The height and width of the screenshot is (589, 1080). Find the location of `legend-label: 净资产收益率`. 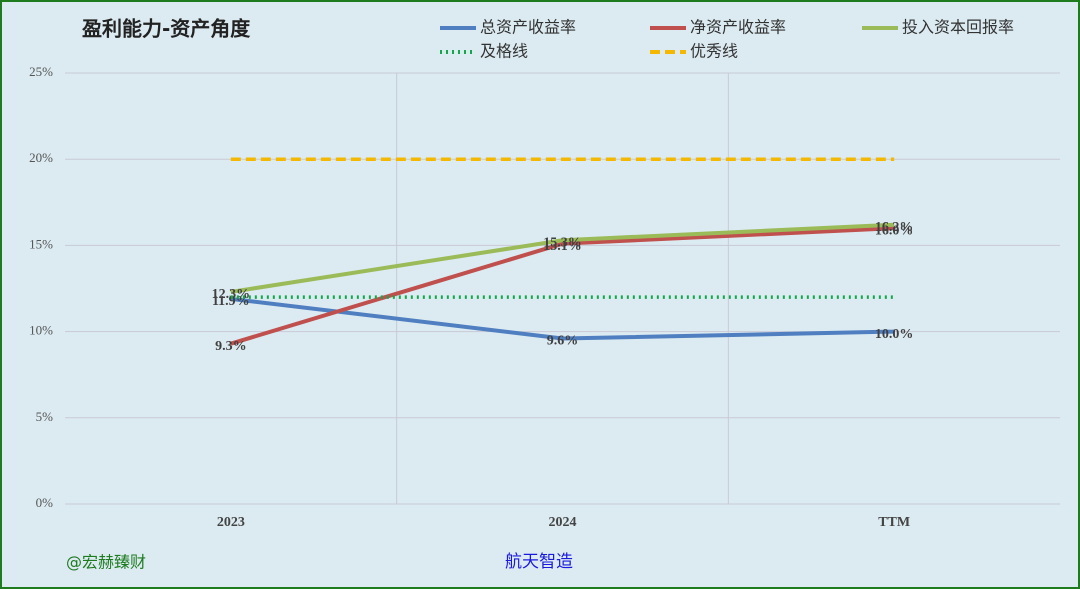

legend-label: 净资产收益率 is located at coordinates (738, 27).